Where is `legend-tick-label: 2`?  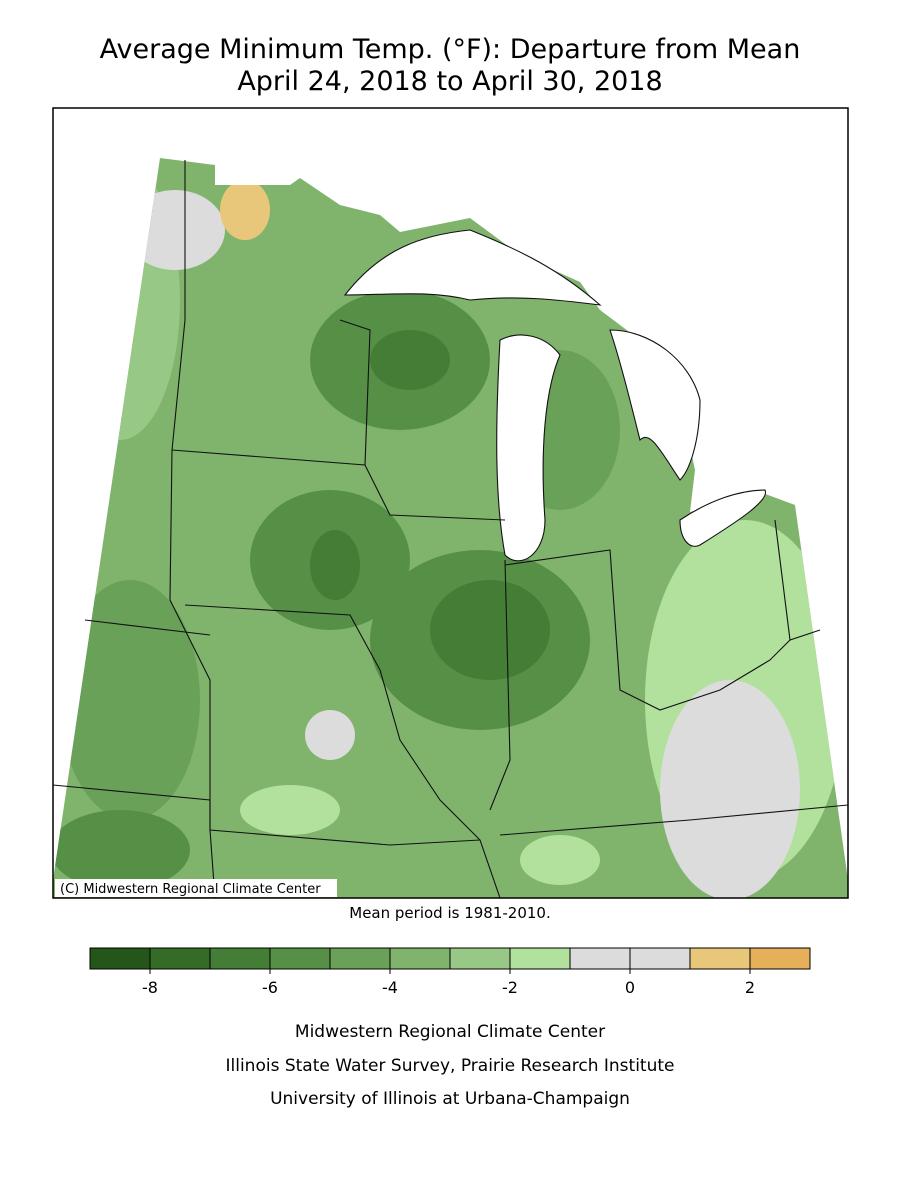 legend-tick-label: 2 is located at coordinates (750, 987).